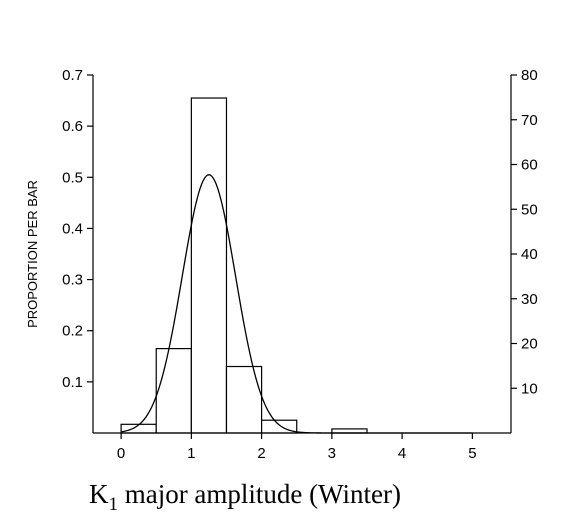 This screenshot has width=563, height=518. What do you see at coordinates (402, 453) in the screenshot?
I see `x-tick-label: 4` at bounding box center [402, 453].